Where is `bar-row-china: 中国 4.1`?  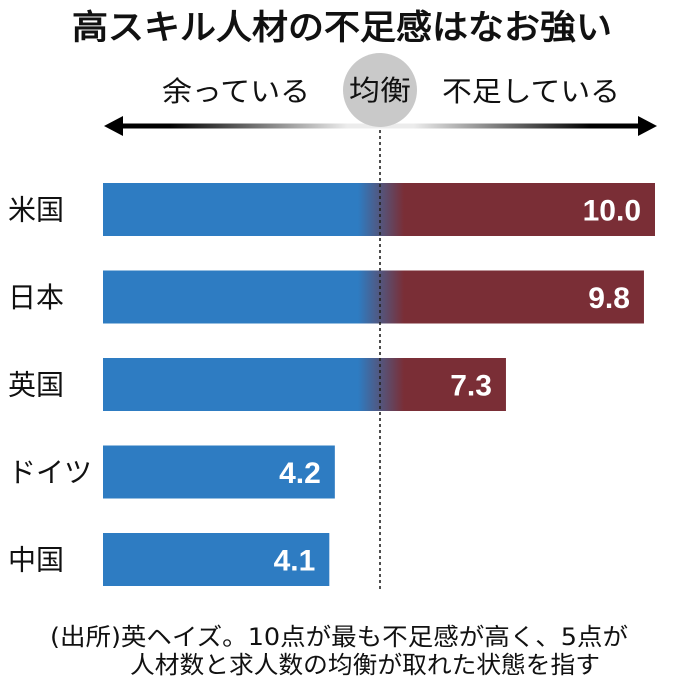
bar-row-china: 中国 4.1 is located at coordinates (169, 559).